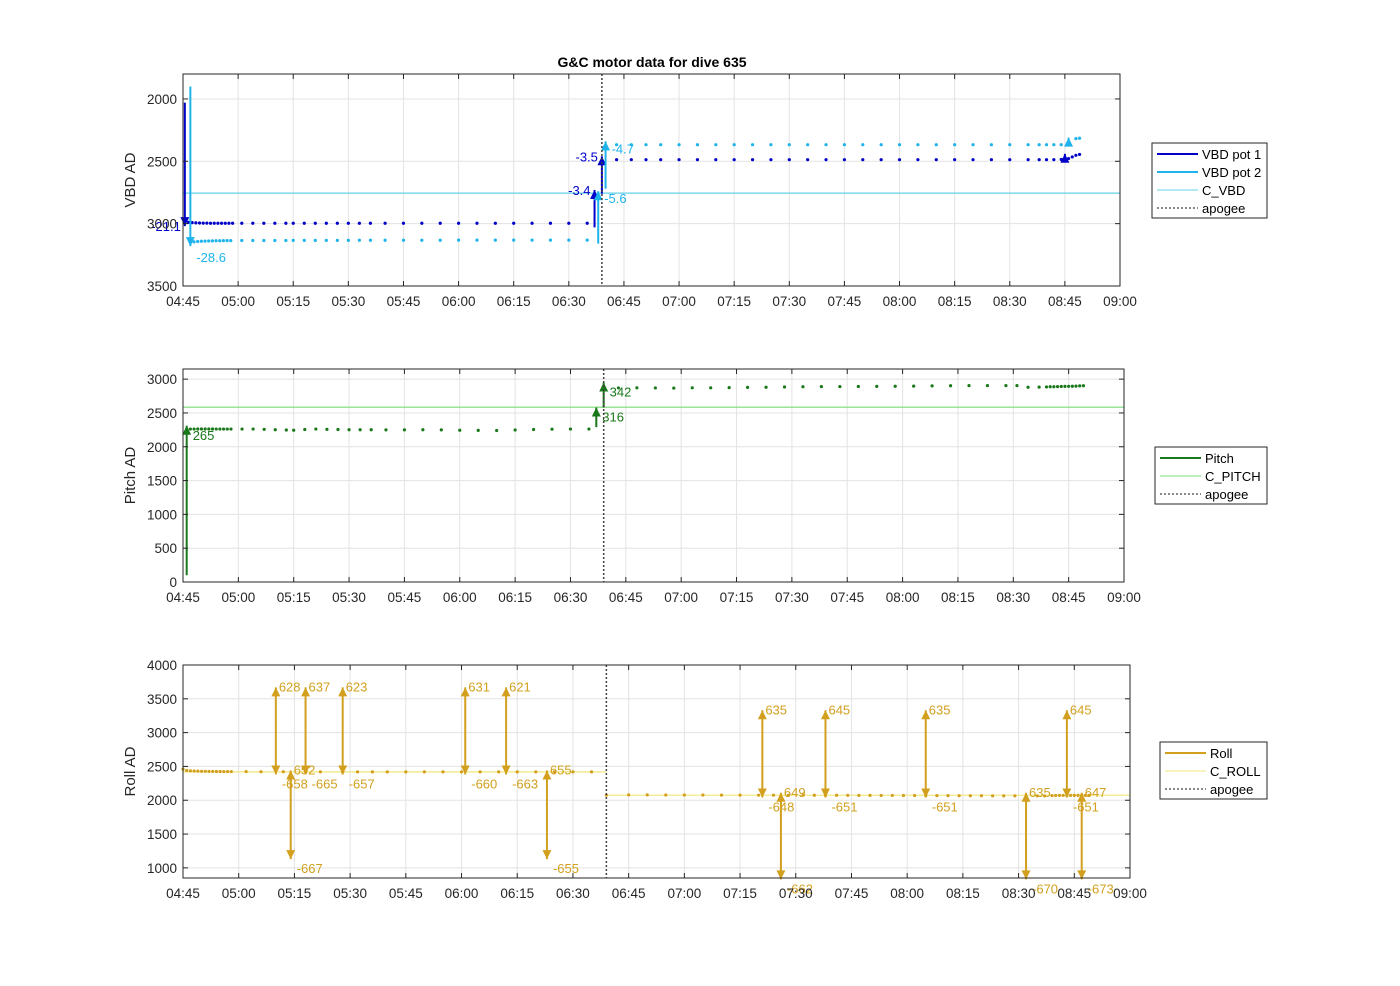 This screenshot has width=1400, height=986. I want to click on vbd-event-arrow, so click(1065, 158).